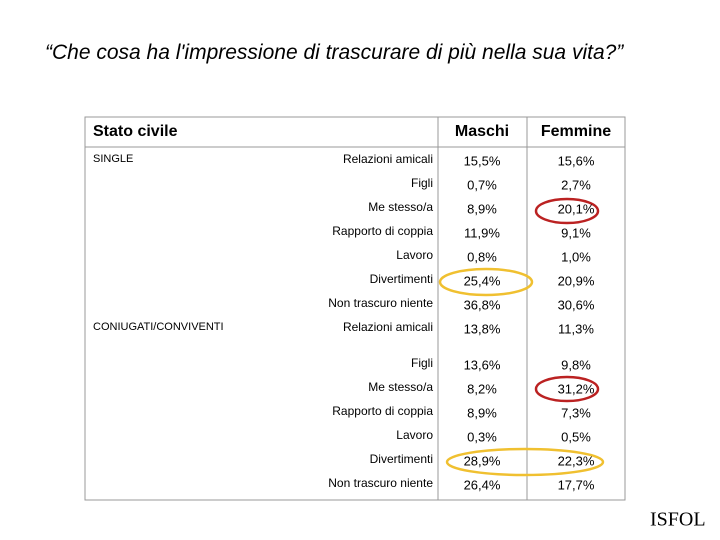 The height and width of the screenshot is (540, 720). Describe the element at coordinates (576, 364) in the screenshot. I see `cell-value: 9,8%` at that location.